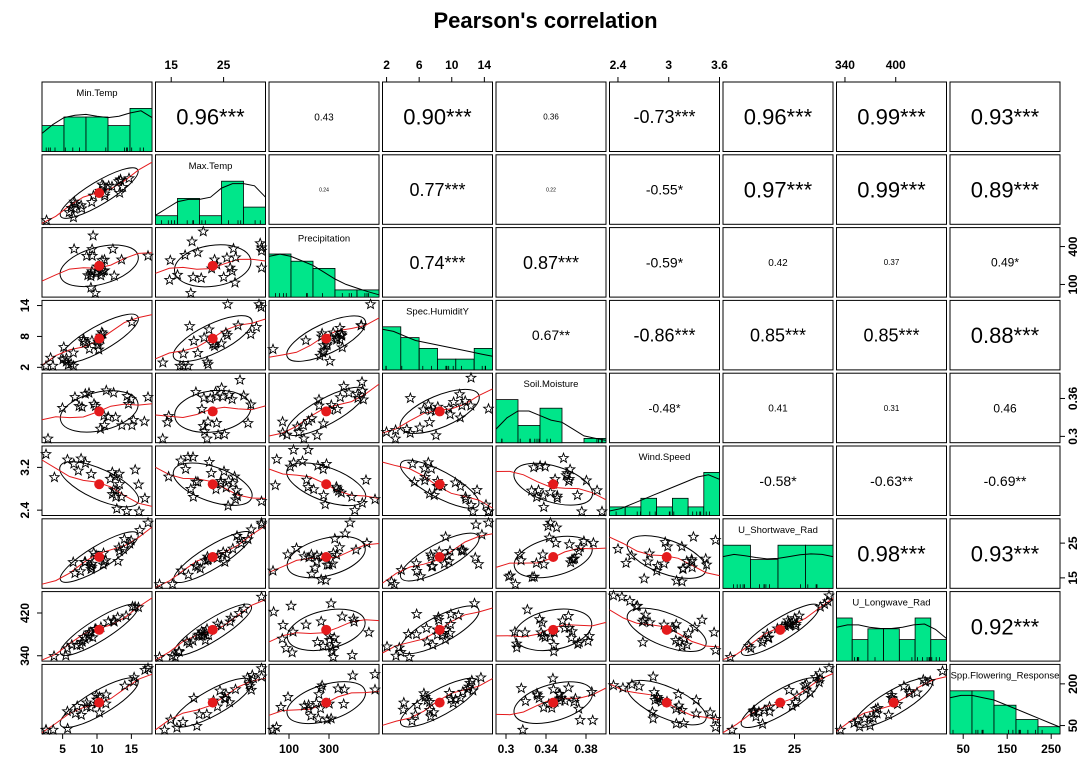 The width and height of the screenshot is (1091, 765). I want to click on axis-tick-label: 100, so click(289, 749).